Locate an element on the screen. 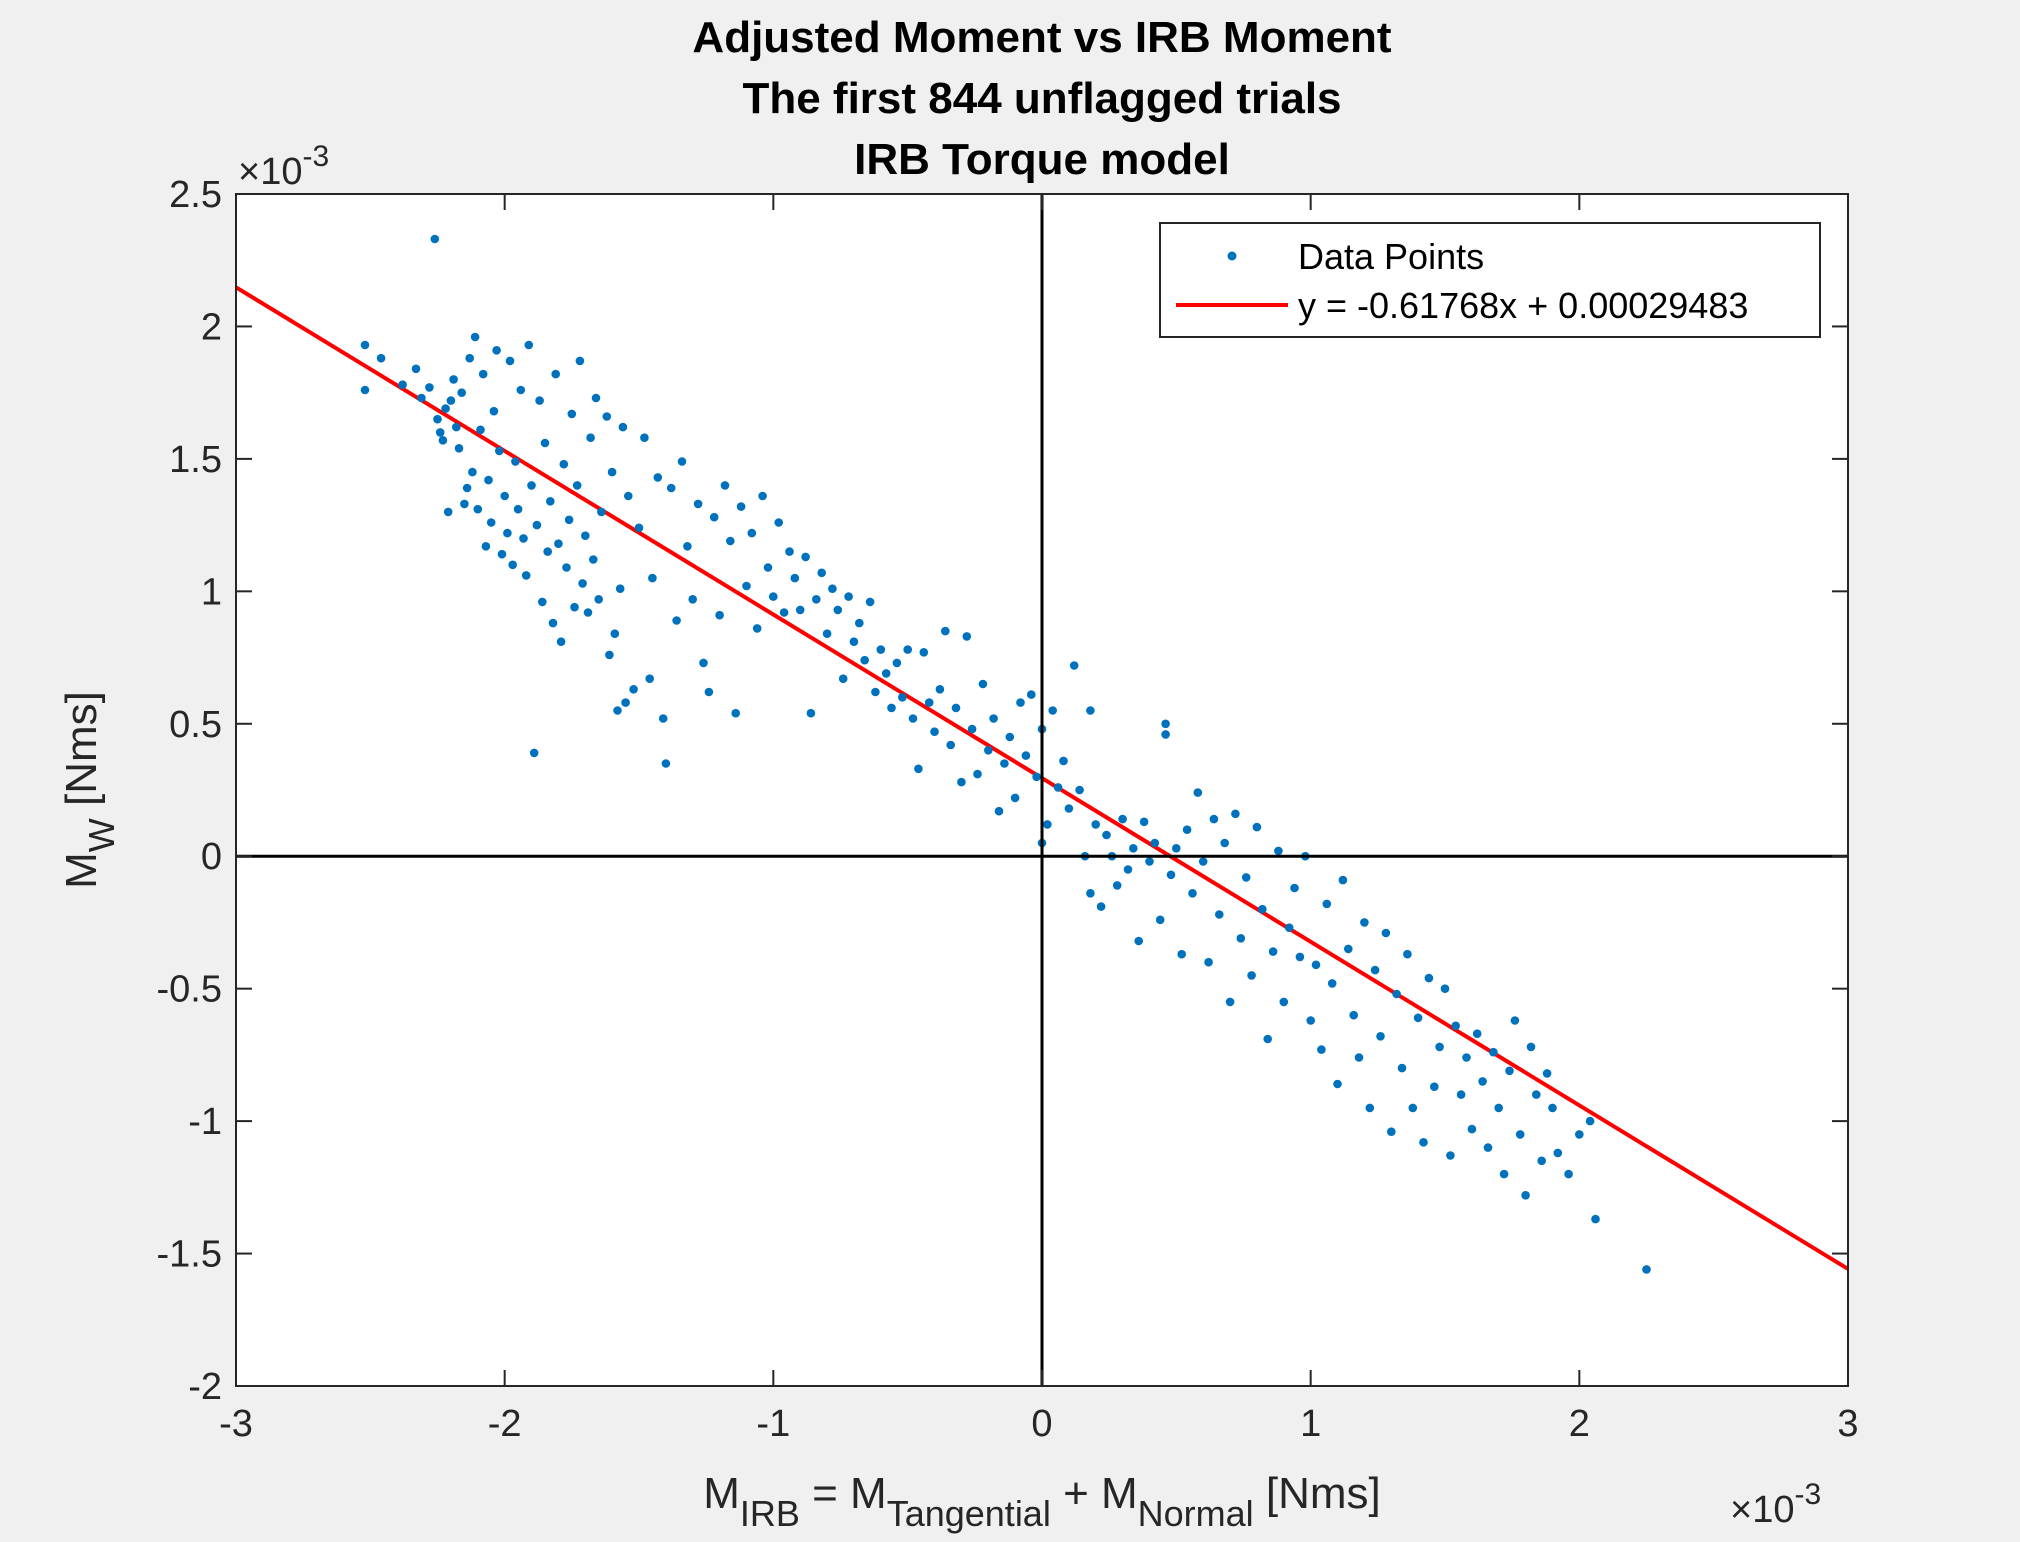  legend-box is located at coordinates (1490, 280).